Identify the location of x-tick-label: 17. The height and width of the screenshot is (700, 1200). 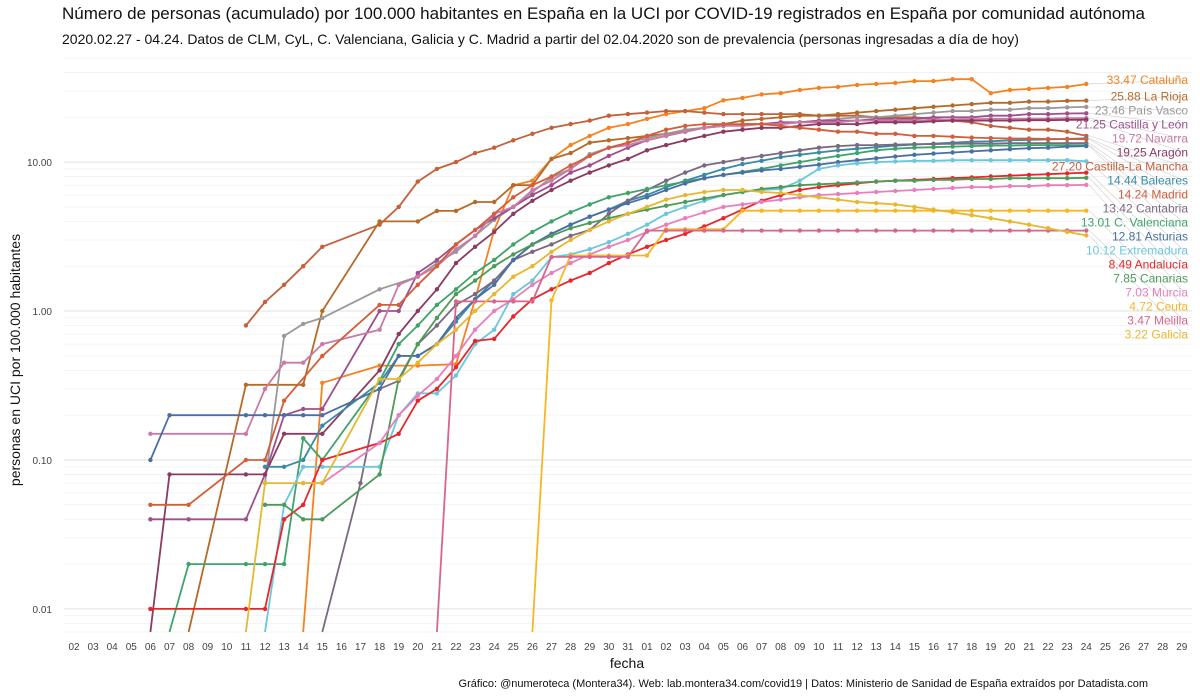
(953, 647).